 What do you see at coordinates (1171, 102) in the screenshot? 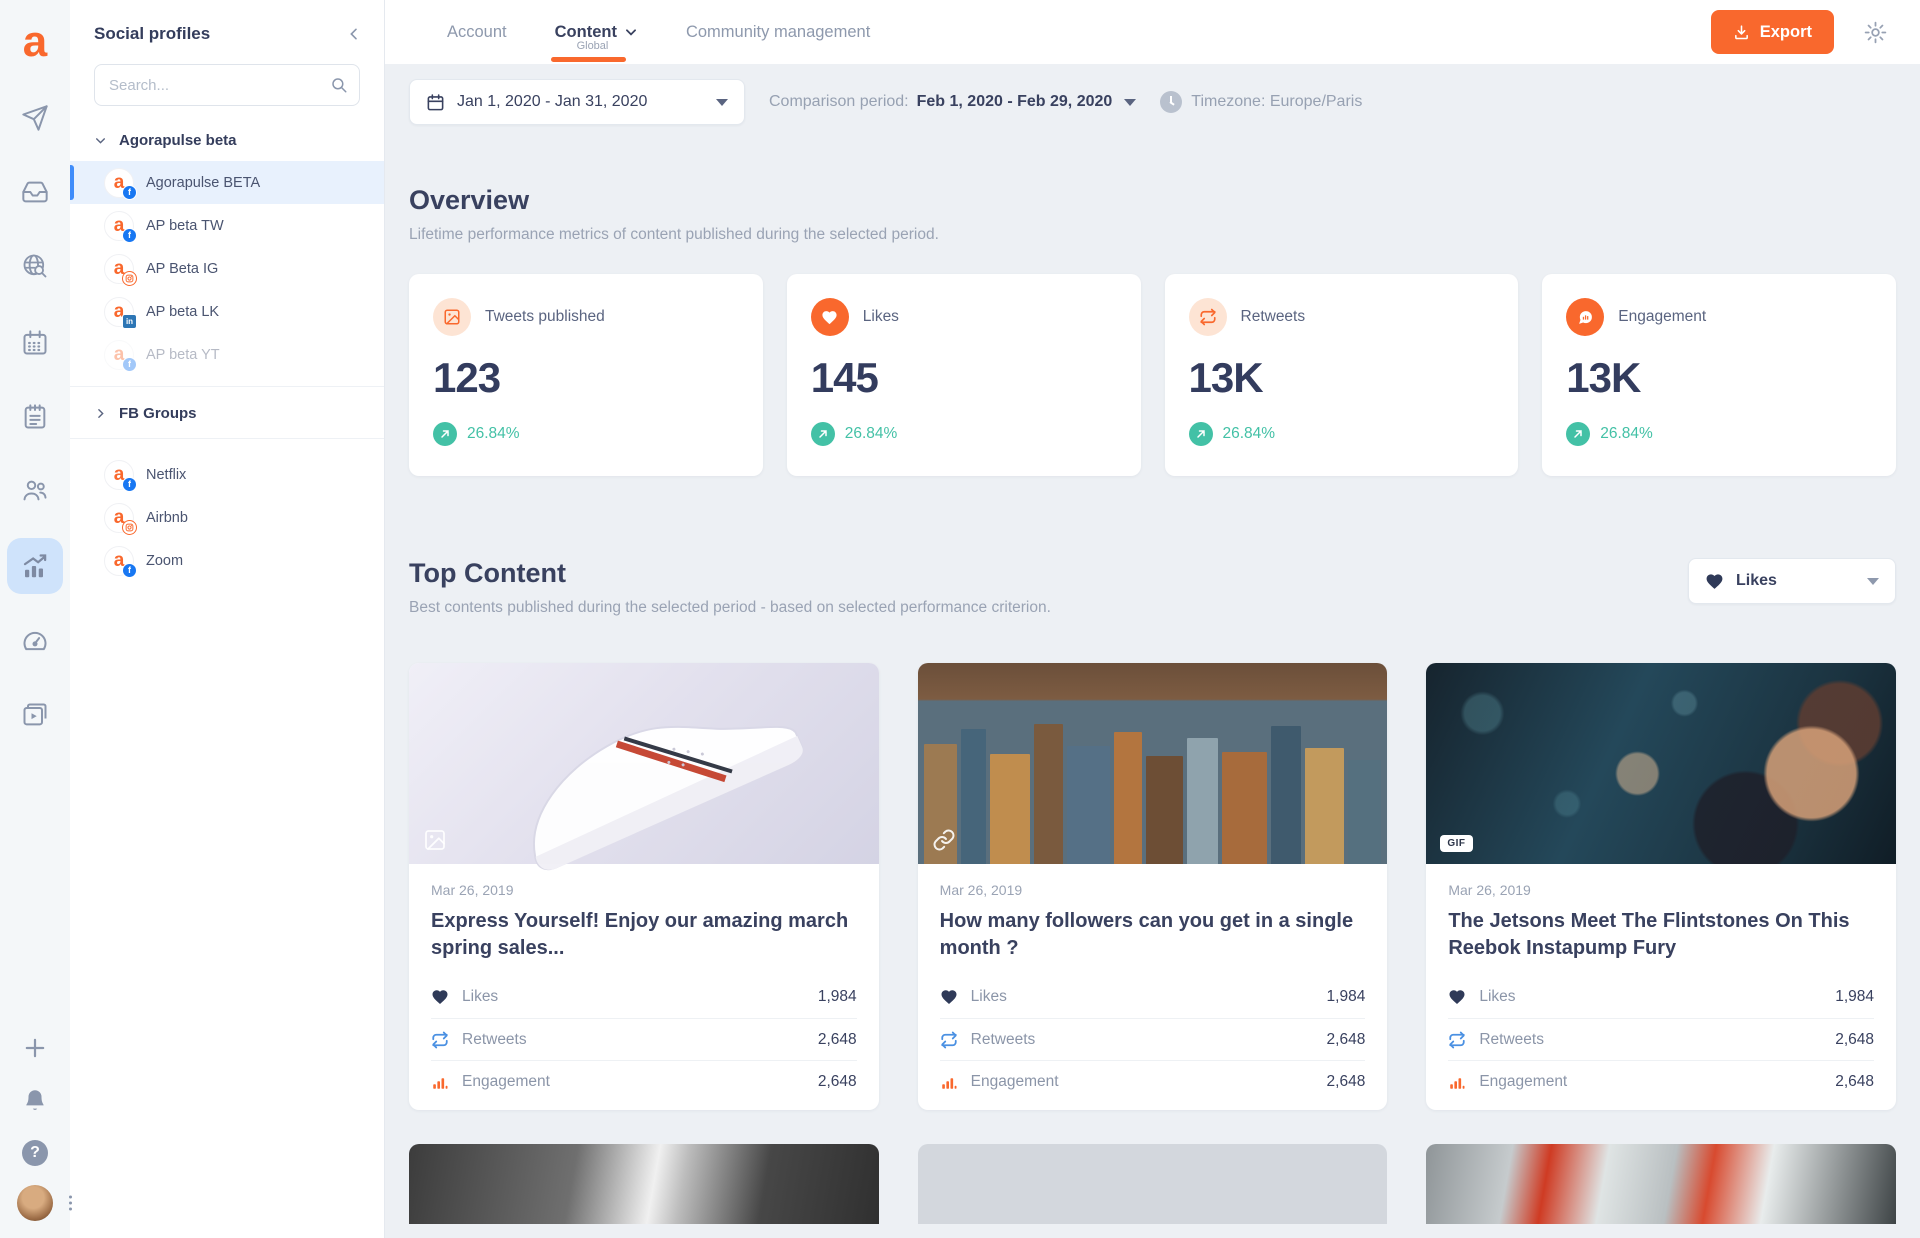
I see `clock-icon` at bounding box center [1171, 102].